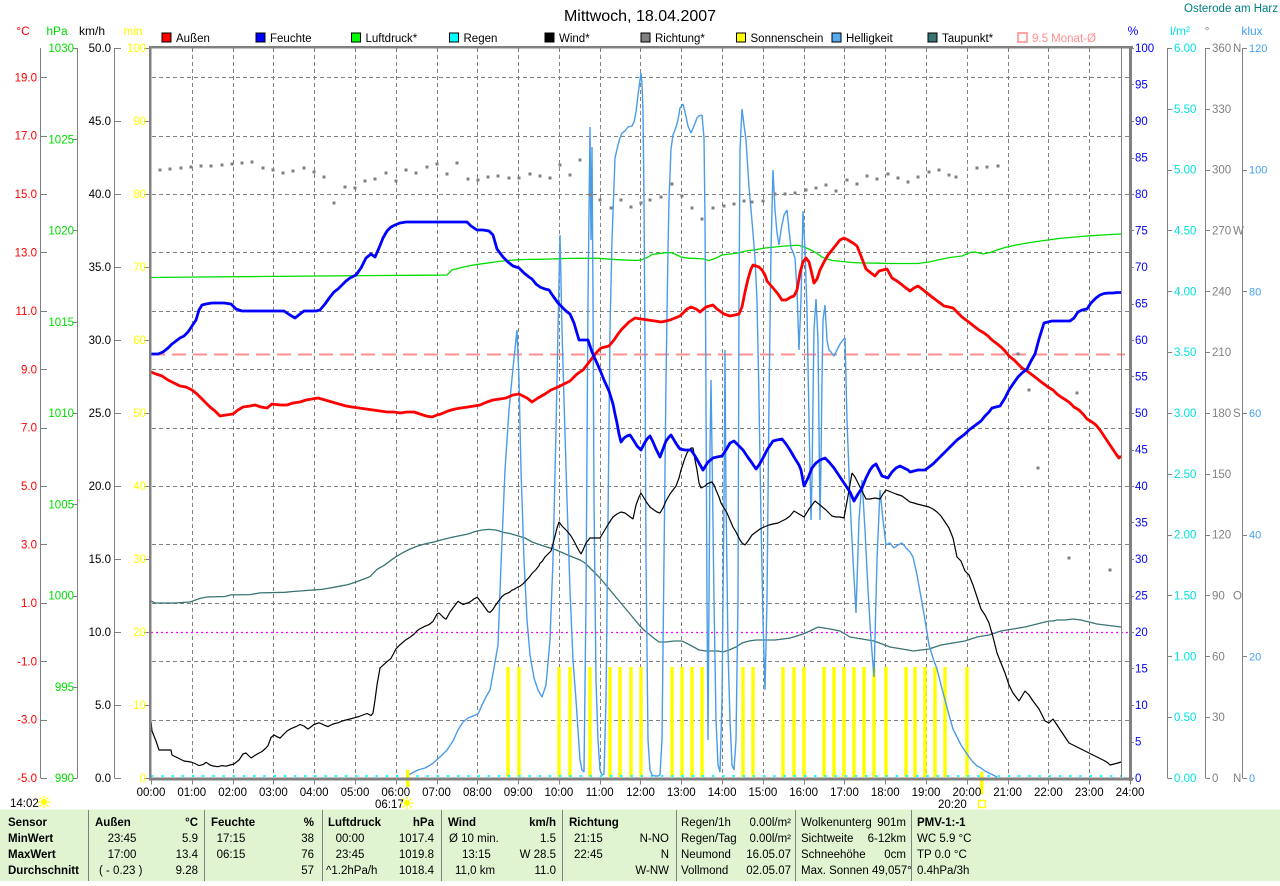 This screenshot has width=1280, height=886. Describe the element at coordinates (395, 793) in the screenshot. I see `svg-text: 06:00` at that location.